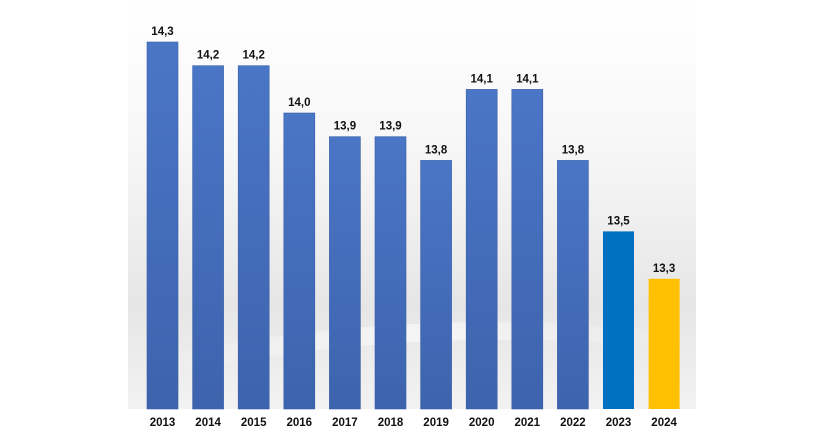 This screenshot has height=435, width=825. Describe the element at coordinates (162, 225) in the screenshot. I see `bar-2013` at that location.